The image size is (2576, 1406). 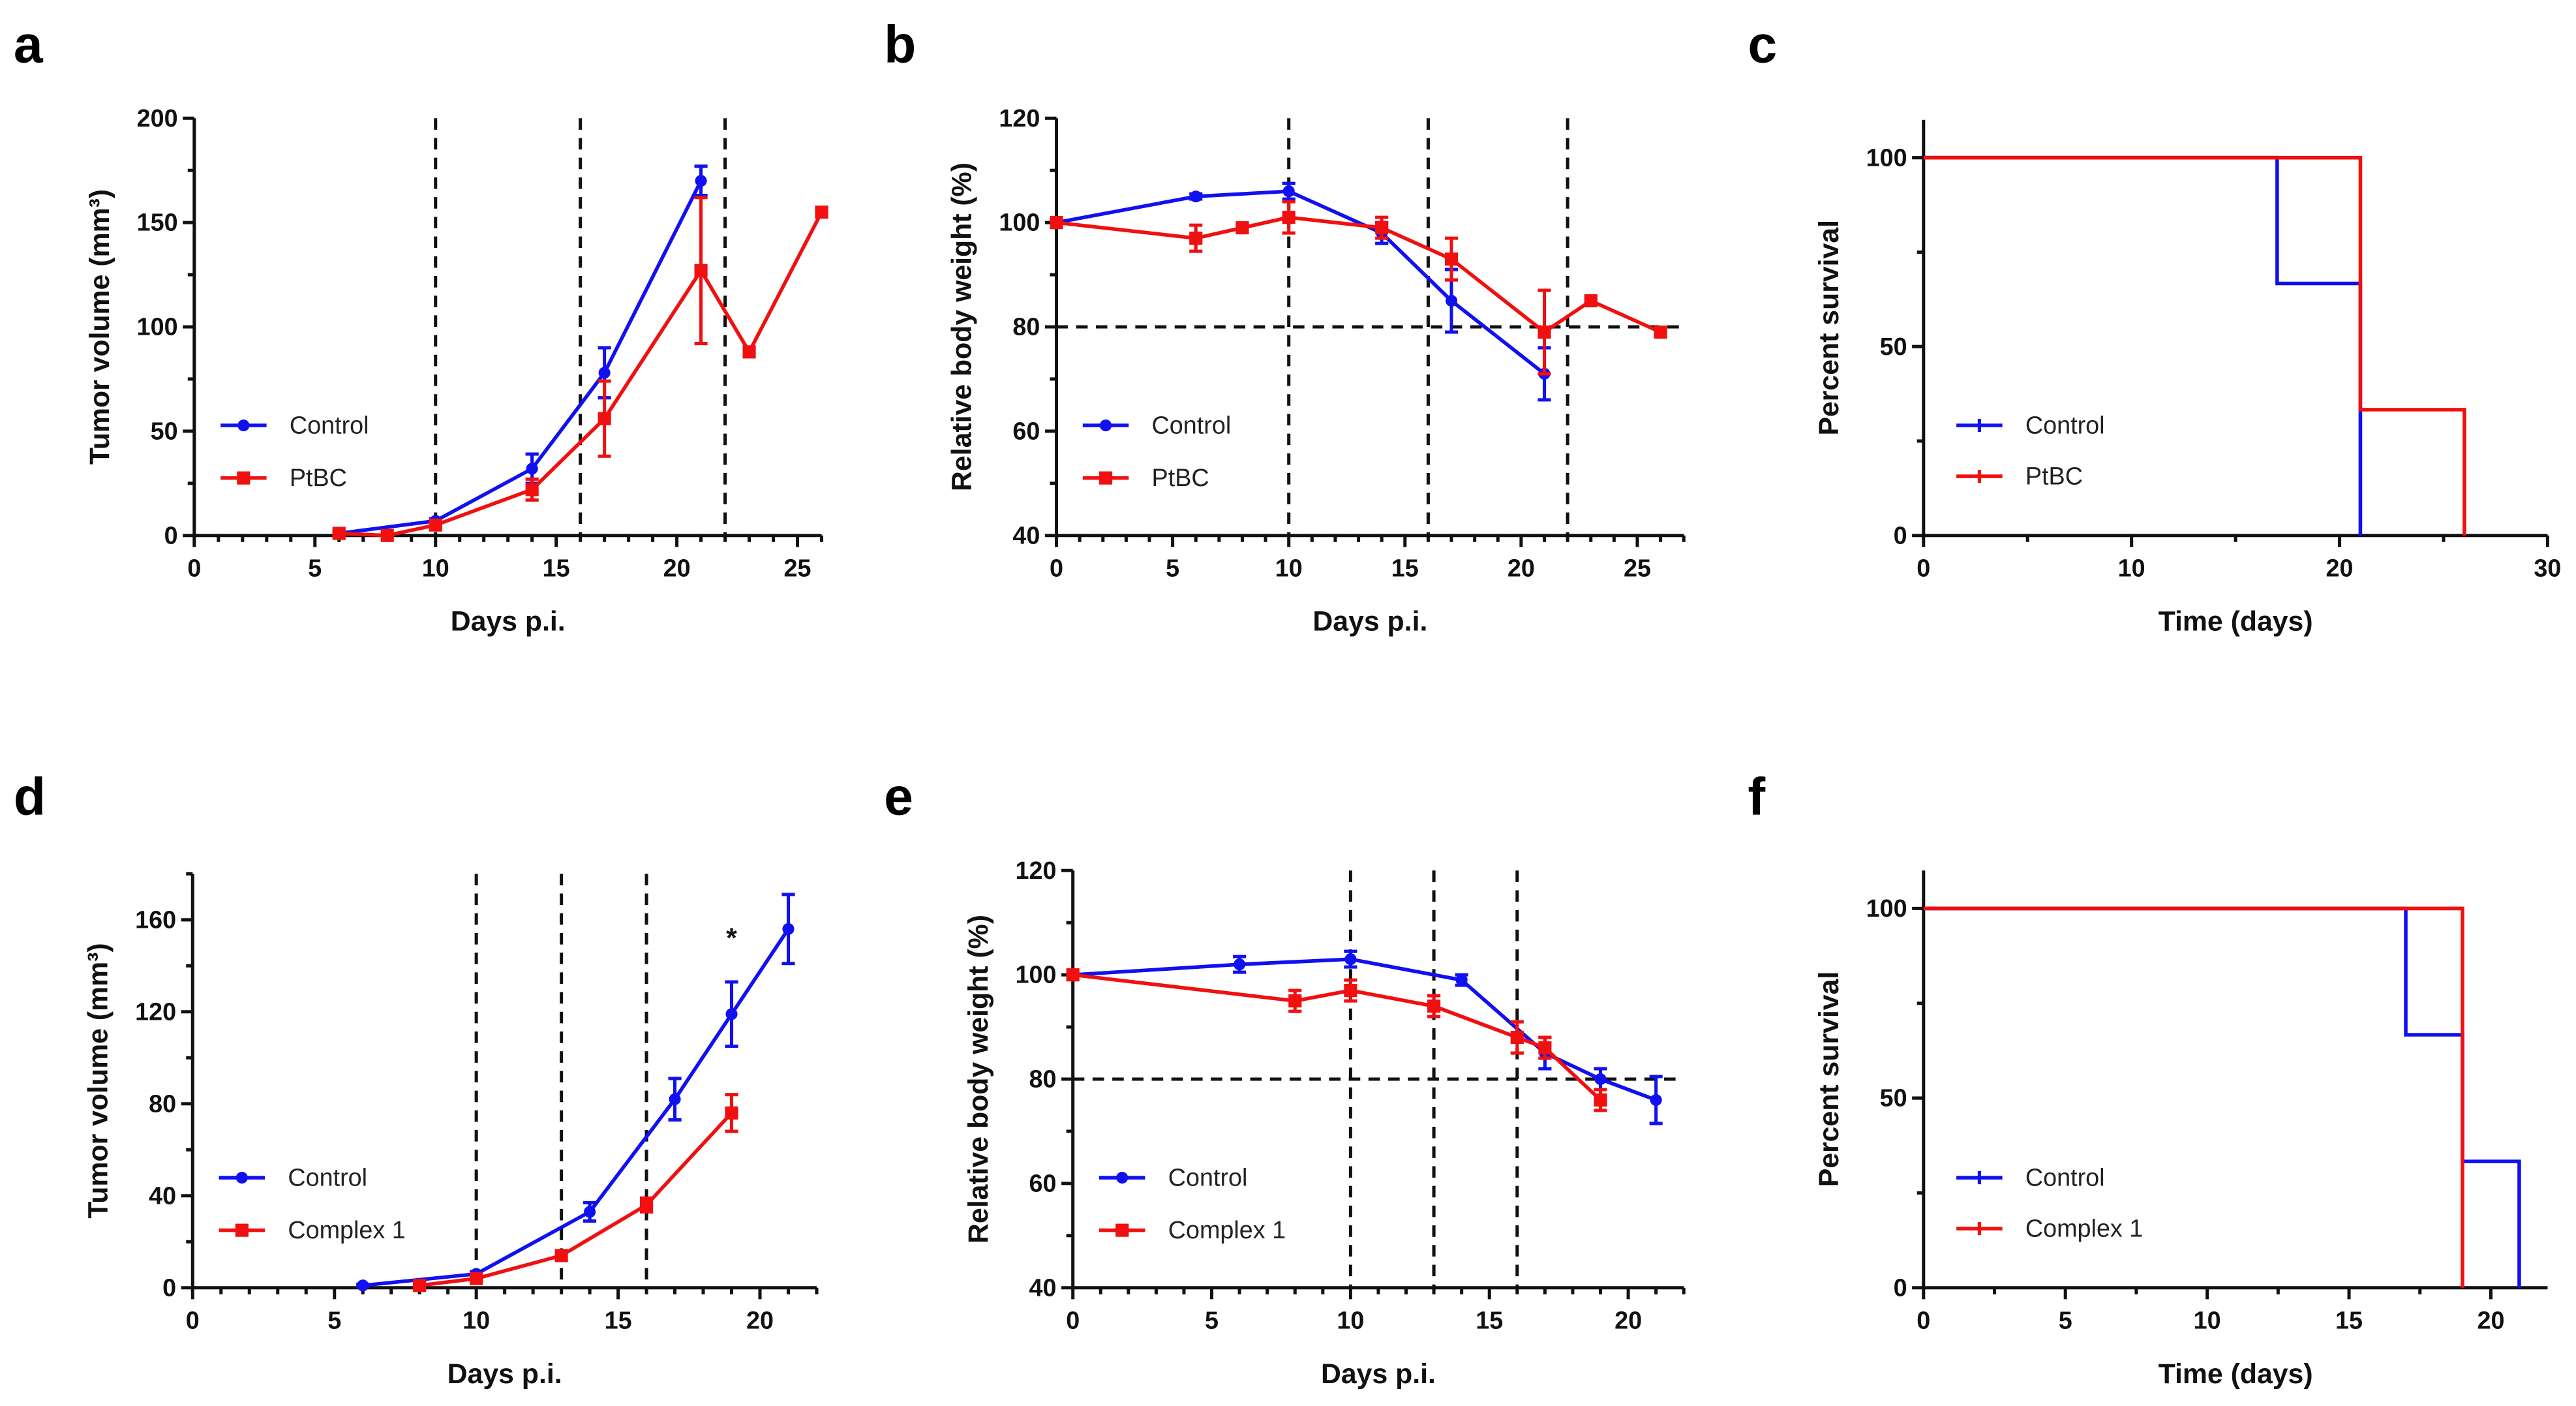 What do you see at coordinates (1181, 479) in the screenshot?
I see `legend-label: PtBC` at bounding box center [1181, 479].